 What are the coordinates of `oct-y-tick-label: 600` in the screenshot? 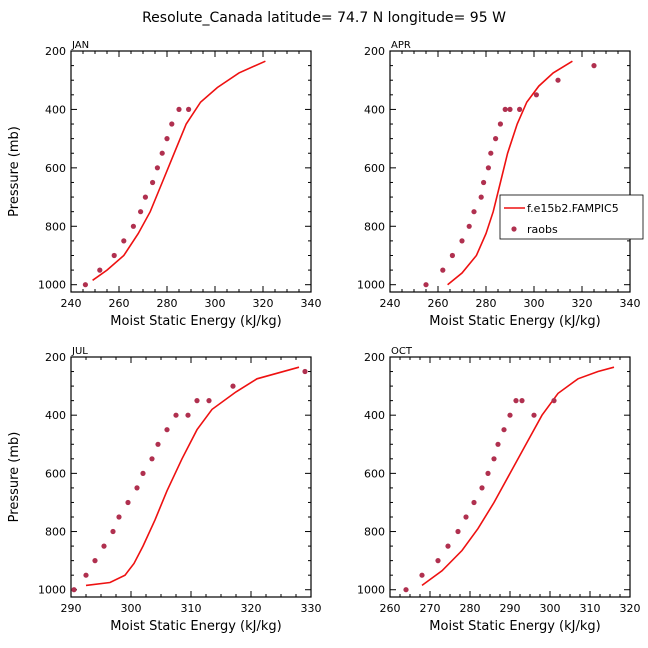 It's located at (374, 473).